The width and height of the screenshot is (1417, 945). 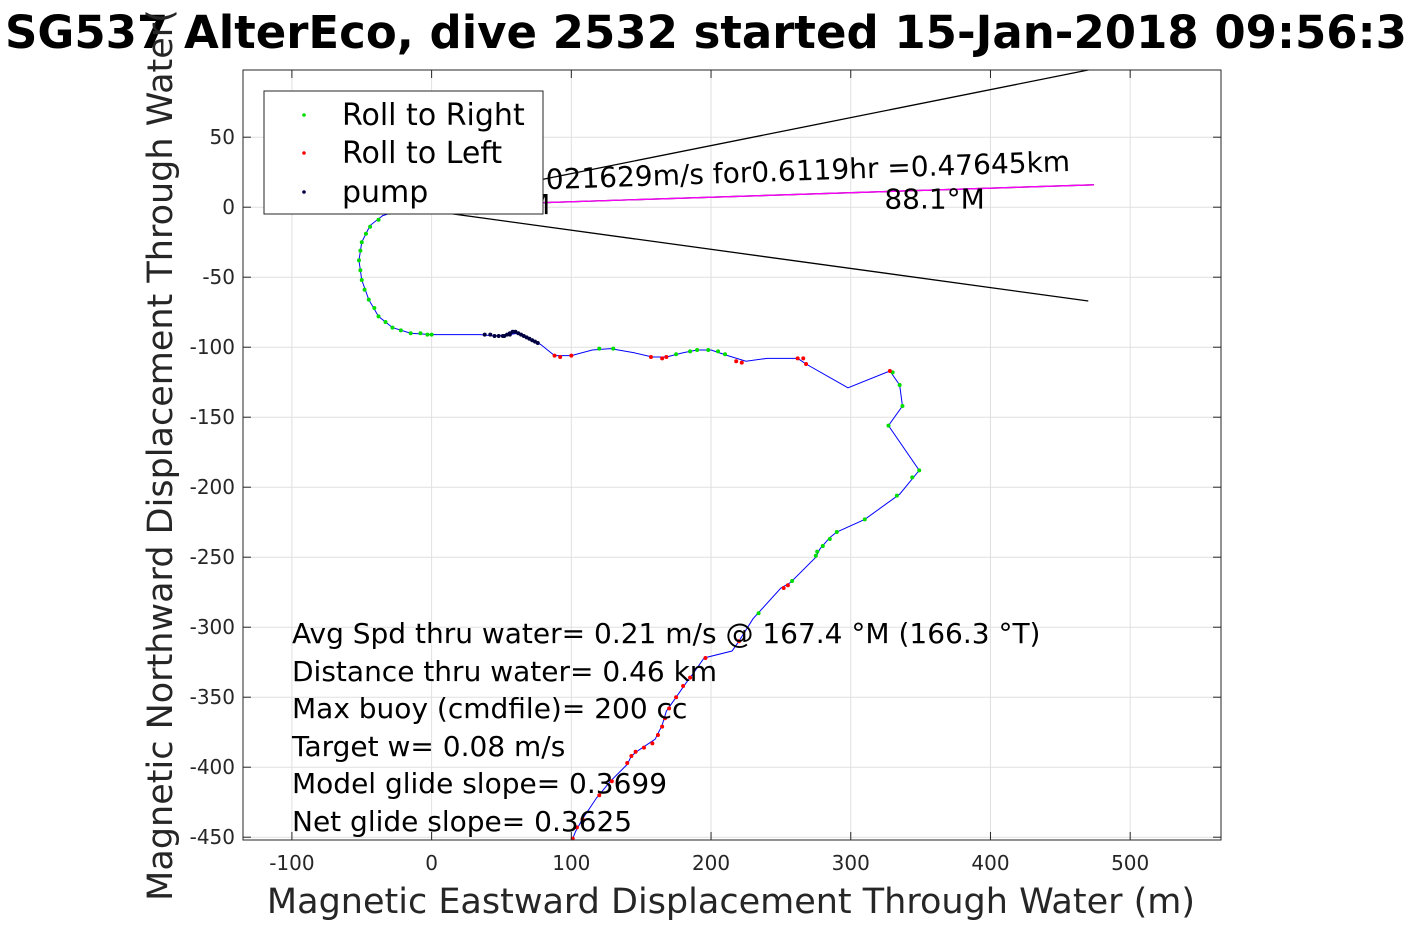 What do you see at coordinates (433, 115) in the screenshot?
I see `legend-label-roll-right: Roll to Right` at bounding box center [433, 115].